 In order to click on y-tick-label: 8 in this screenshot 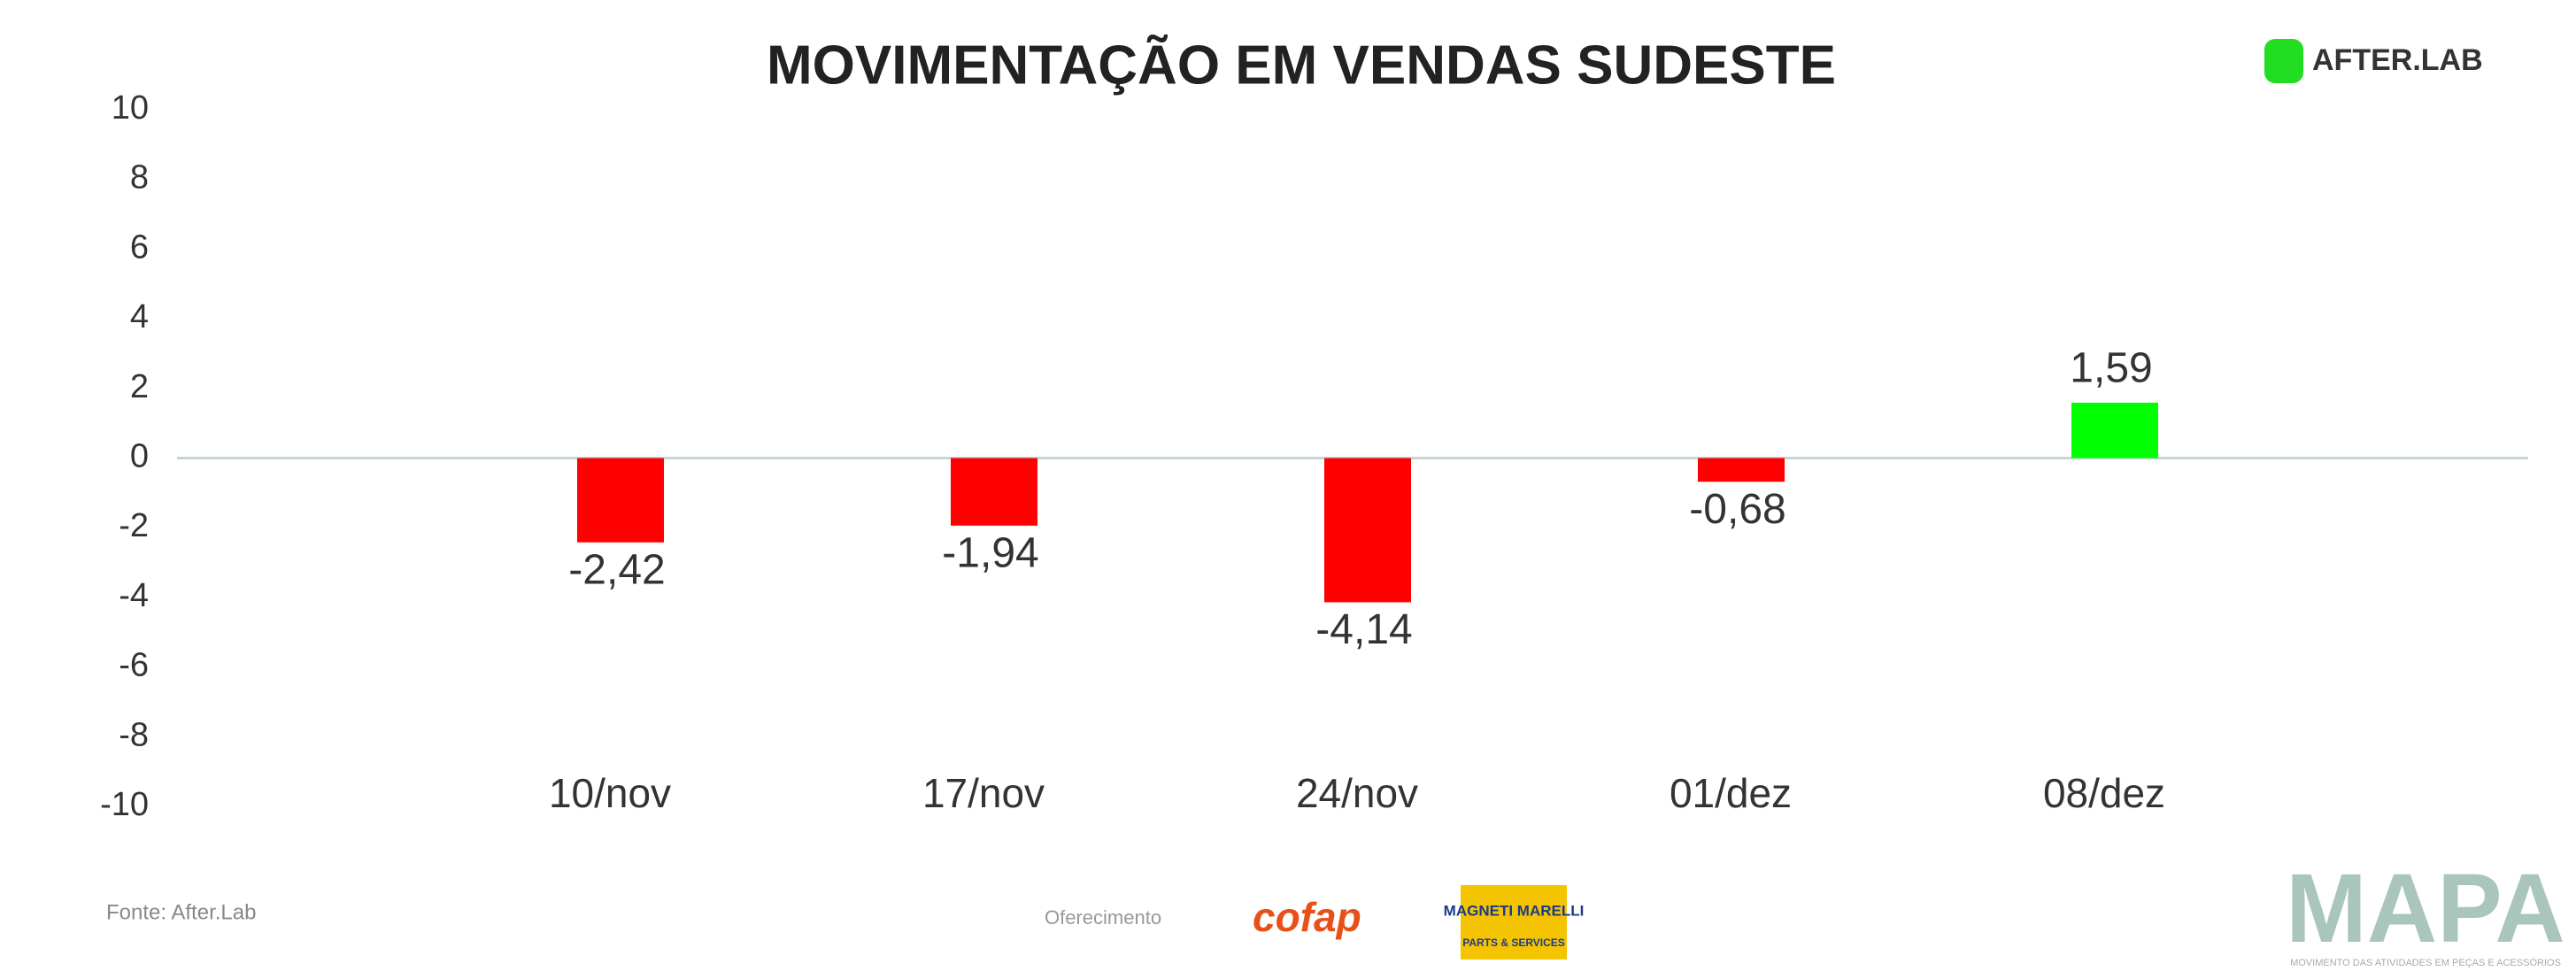, I will do `click(139, 178)`.